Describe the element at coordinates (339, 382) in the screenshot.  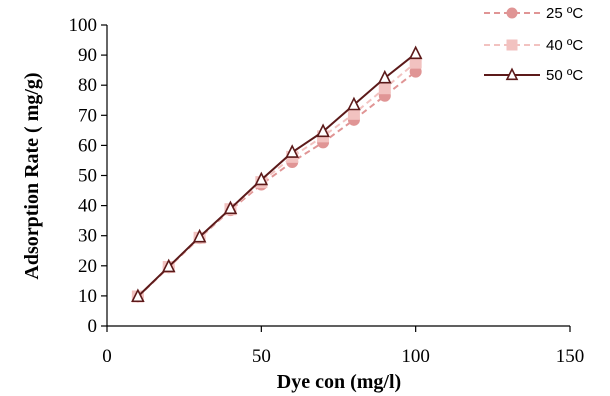
I see `x-axis-title: Dye con (mg/l)` at that location.